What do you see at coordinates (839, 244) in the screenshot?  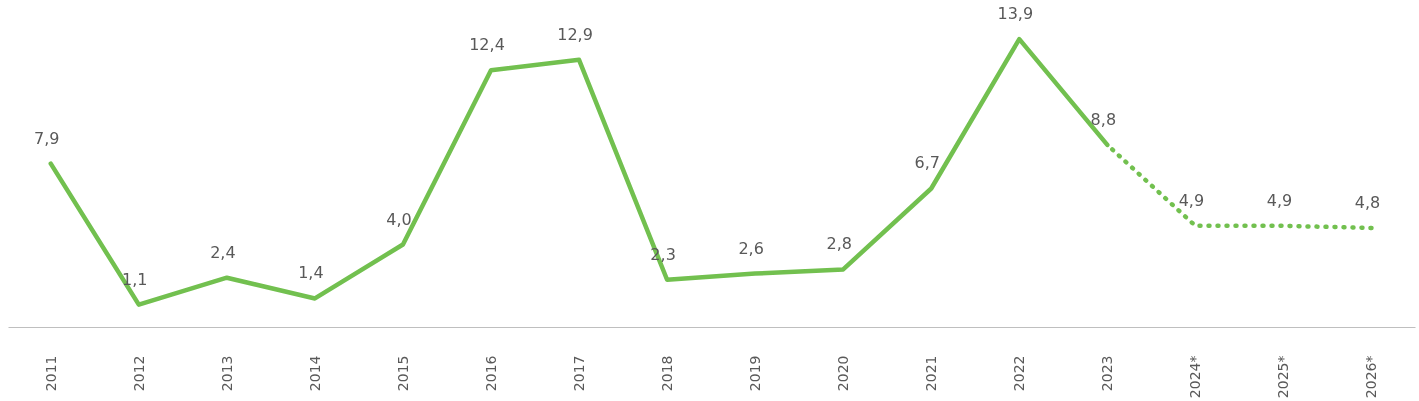 I see `data-label: 2,8` at bounding box center [839, 244].